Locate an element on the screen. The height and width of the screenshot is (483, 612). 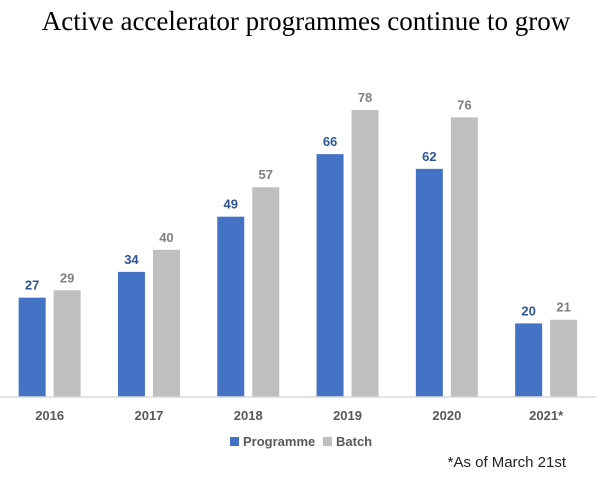
bar-programme-2018 is located at coordinates (231, 306).